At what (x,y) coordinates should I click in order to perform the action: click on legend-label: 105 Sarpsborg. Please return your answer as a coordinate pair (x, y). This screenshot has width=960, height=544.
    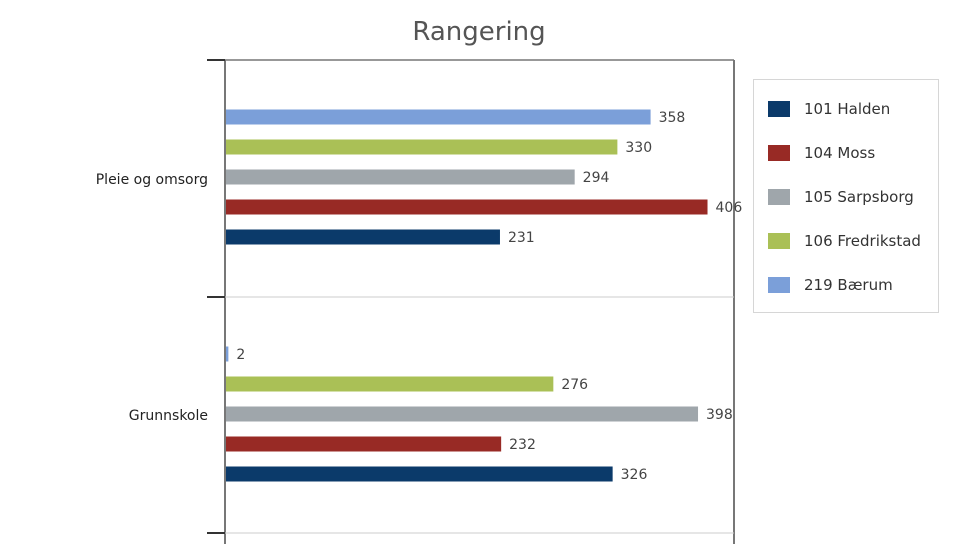
    Looking at the image, I should click on (859, 197).